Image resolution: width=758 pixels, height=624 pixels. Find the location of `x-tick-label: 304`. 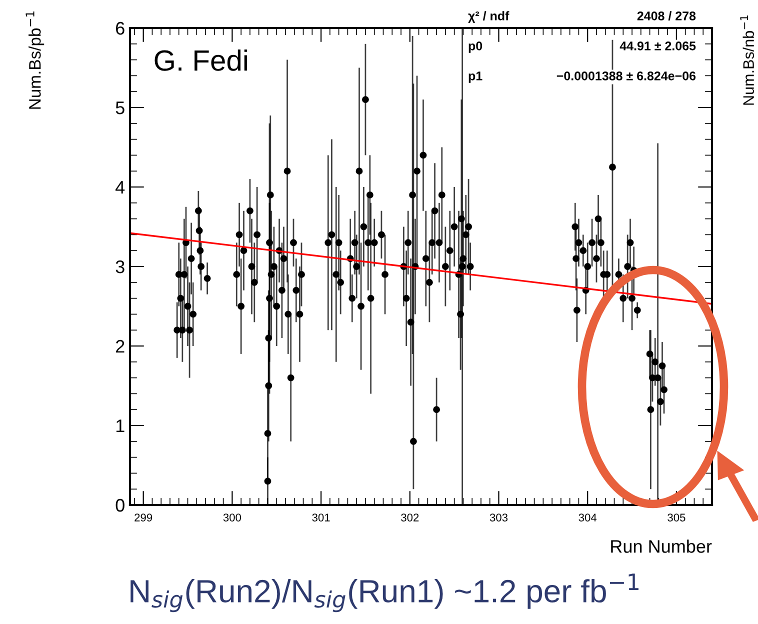

x-tick-label: 304 is located at coordinates (587, 518).